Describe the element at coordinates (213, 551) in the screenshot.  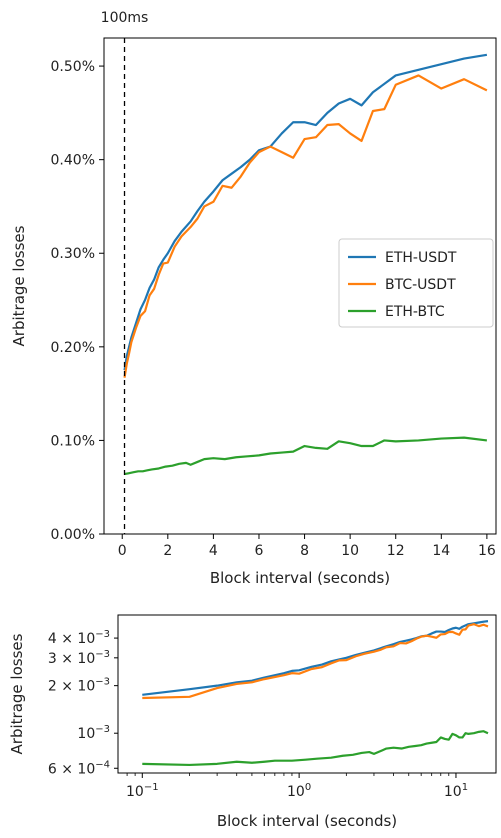
I see `x-tick-label: 4` at that location.